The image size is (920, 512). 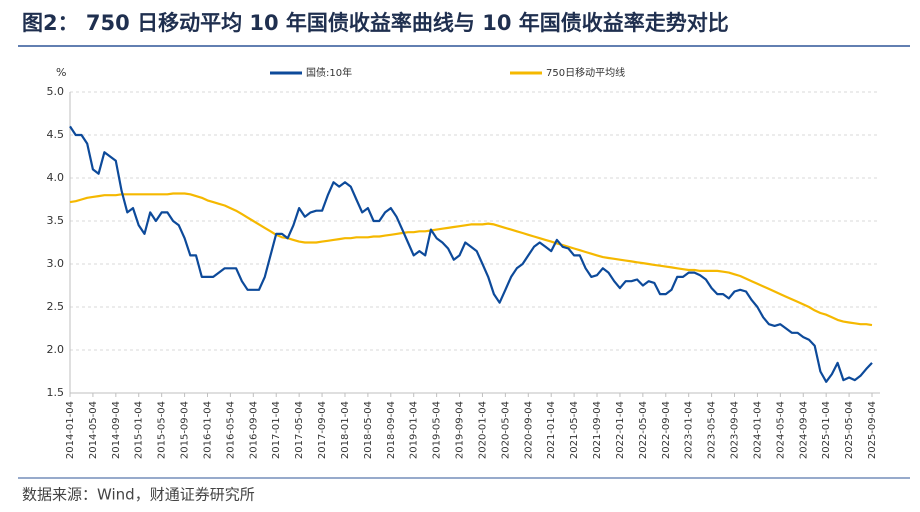 What do you see at coordinates (329, 72) in the screenshot?
I see `legend-label: 国债:10年` at bounding box center [329, 72].